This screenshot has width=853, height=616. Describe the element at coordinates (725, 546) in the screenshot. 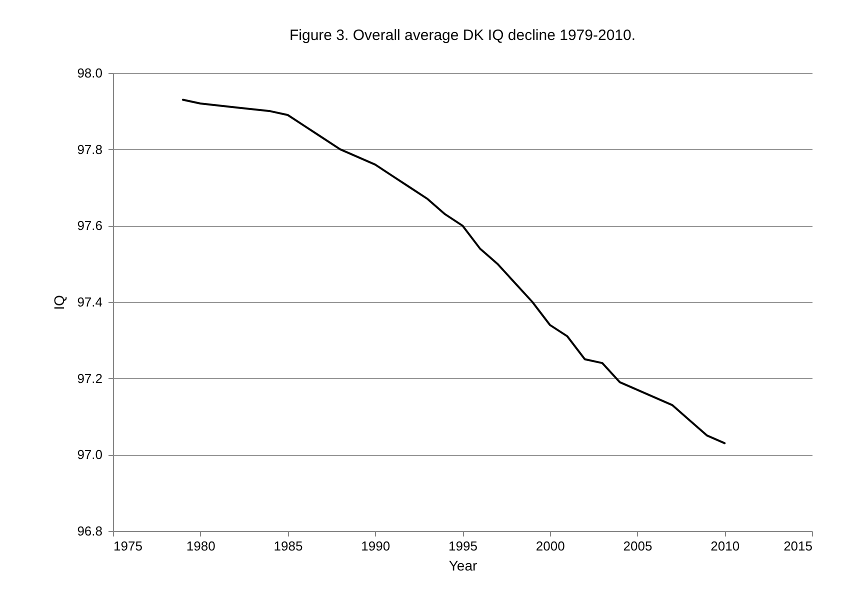

I see `x-tick-label: 2010` at that location.